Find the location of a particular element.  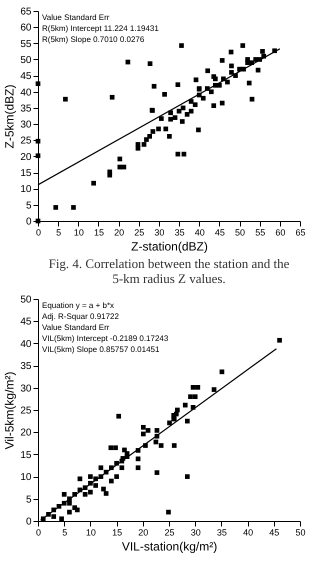

annotation: VIL(5km) Intercept -0.2189 0.17243 is located at coordinates (105, 338).